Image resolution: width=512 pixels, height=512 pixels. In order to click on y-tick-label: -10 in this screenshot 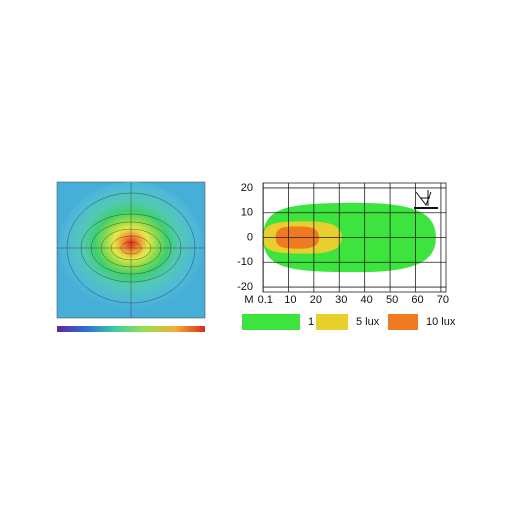, I will do `click(245, 262)`.